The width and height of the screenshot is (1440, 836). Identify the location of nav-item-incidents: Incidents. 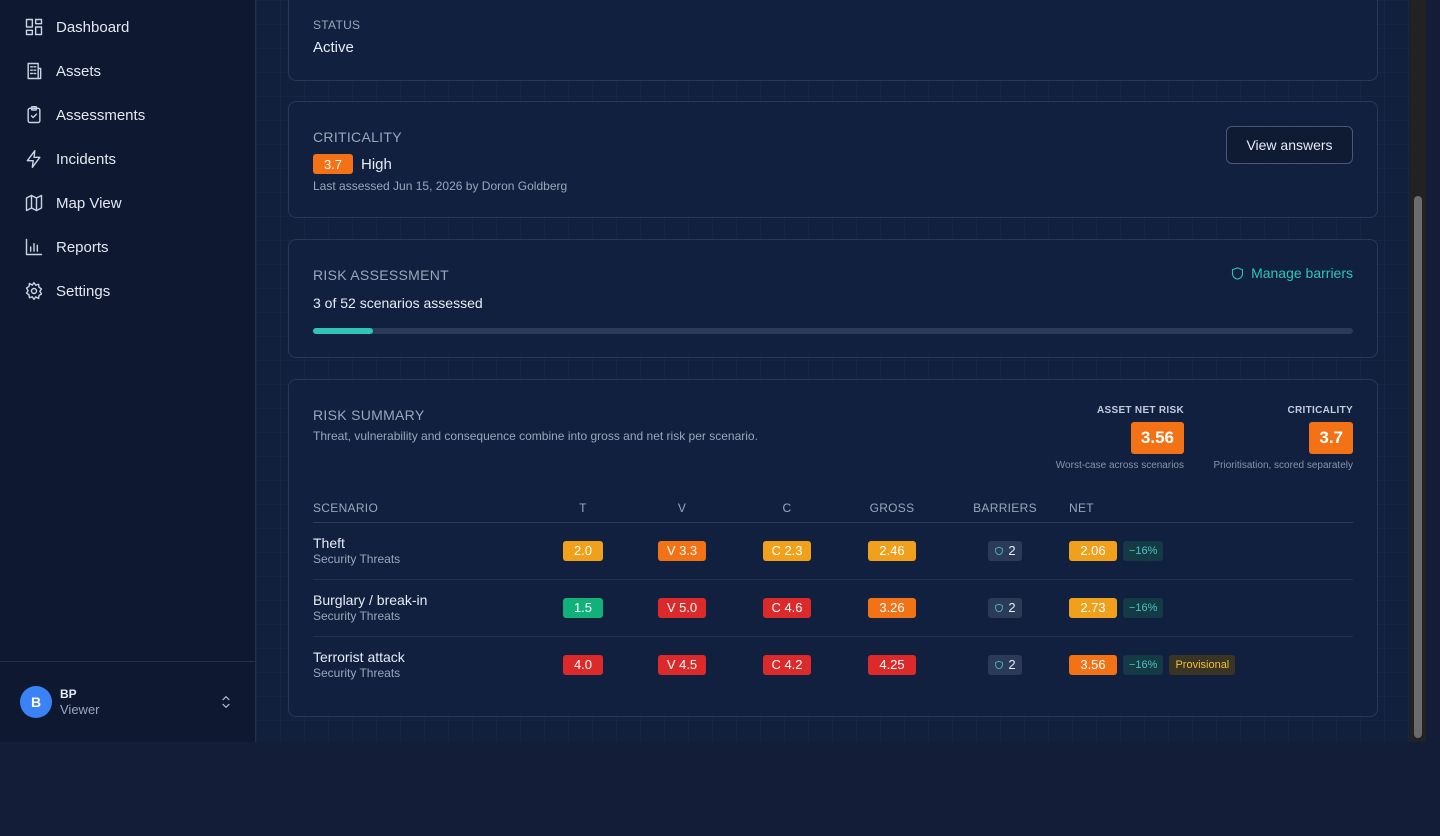
(127, 159).